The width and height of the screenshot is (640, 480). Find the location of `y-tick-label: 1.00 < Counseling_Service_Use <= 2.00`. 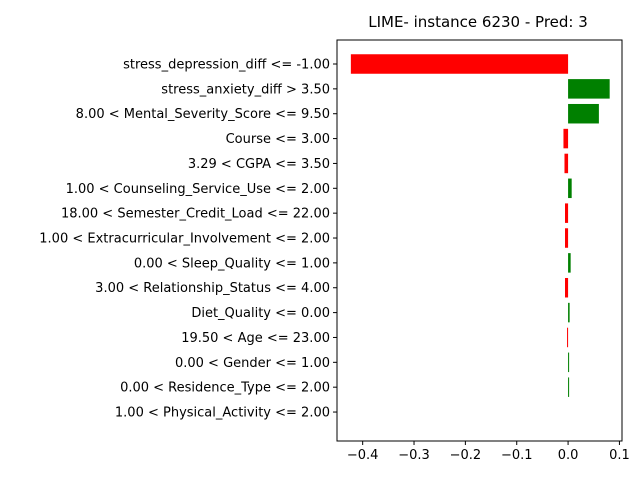

y-tick-label: 1.00 < Counseling_Service_Use <= 2.00 is located at coordinates (198, 189).